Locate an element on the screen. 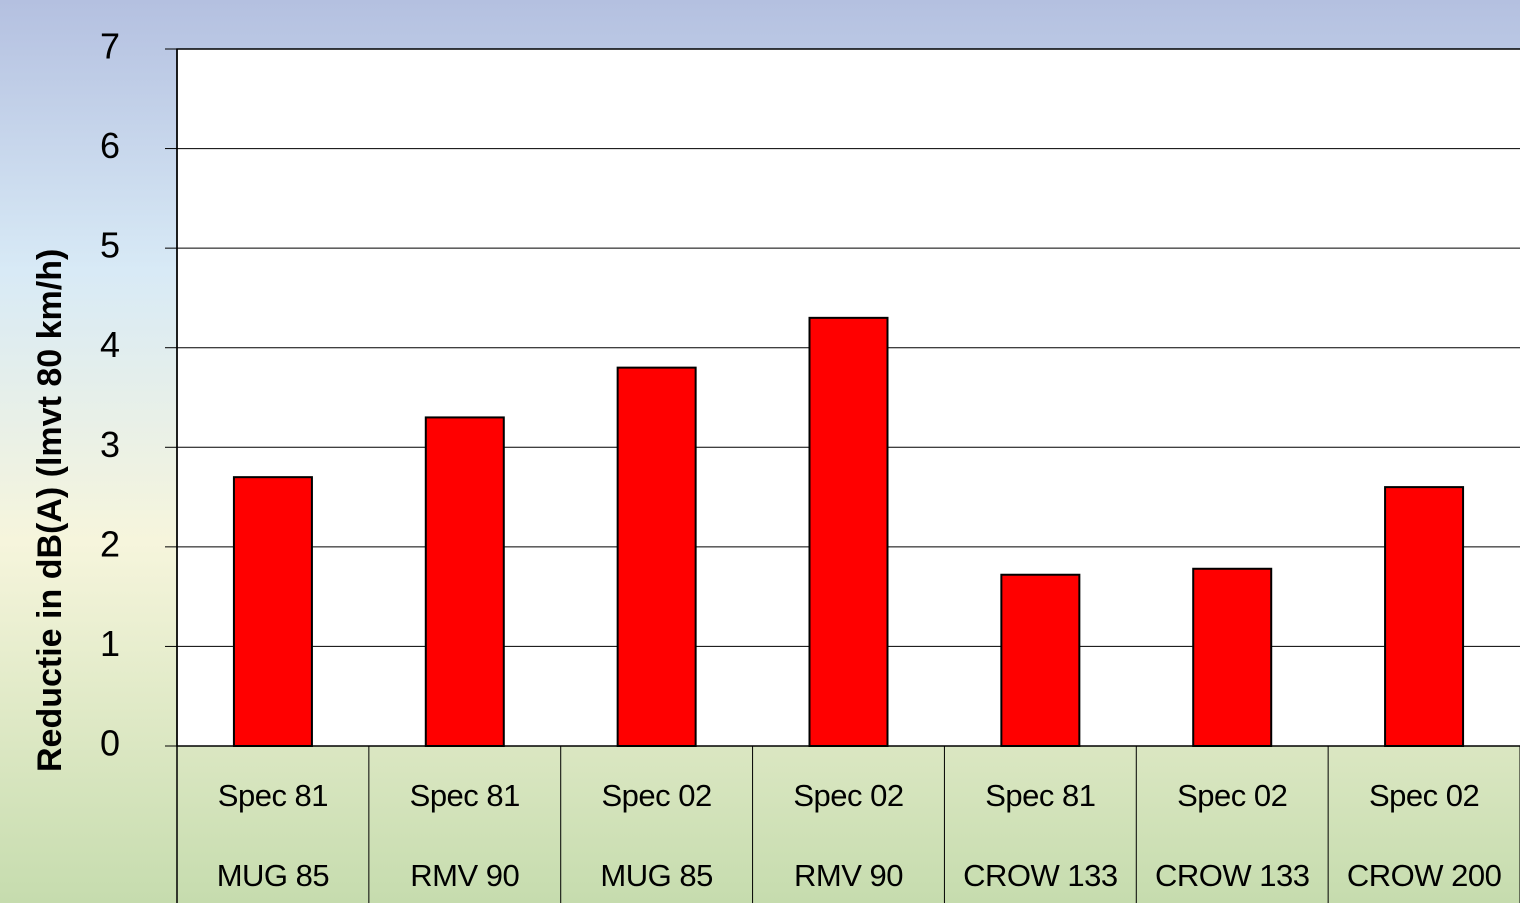  x-tick-label: CROW 200 is located at coordinates (1424, 875).